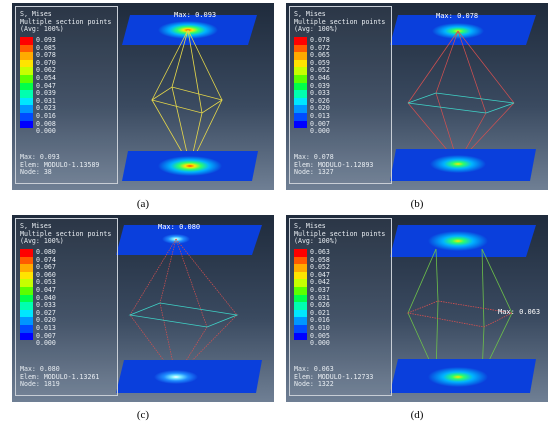  What do you see at coordinates (320, 55) in the screenshot?
I see `legend-value: 0.065` at bounding box center [320, 55].